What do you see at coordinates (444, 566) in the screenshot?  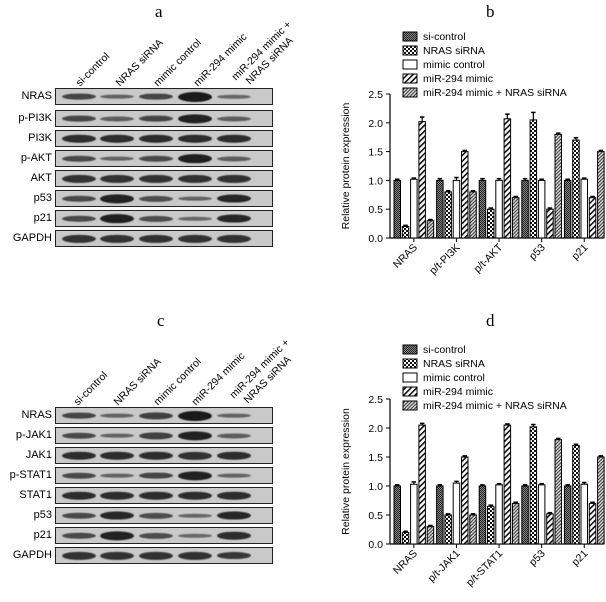 I see `x-tick-label: p/t-JAK1` at bounding box center [444, 566].